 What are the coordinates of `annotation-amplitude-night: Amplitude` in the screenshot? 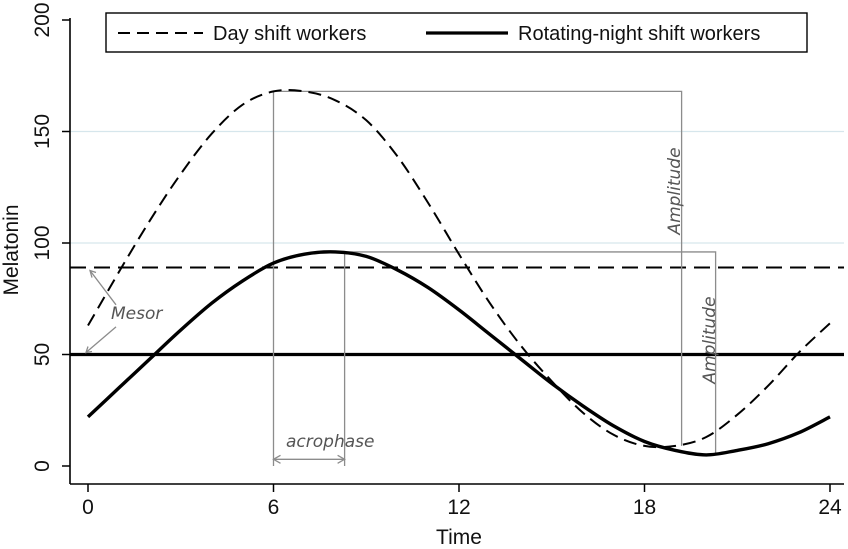 It's located at (710, 340).